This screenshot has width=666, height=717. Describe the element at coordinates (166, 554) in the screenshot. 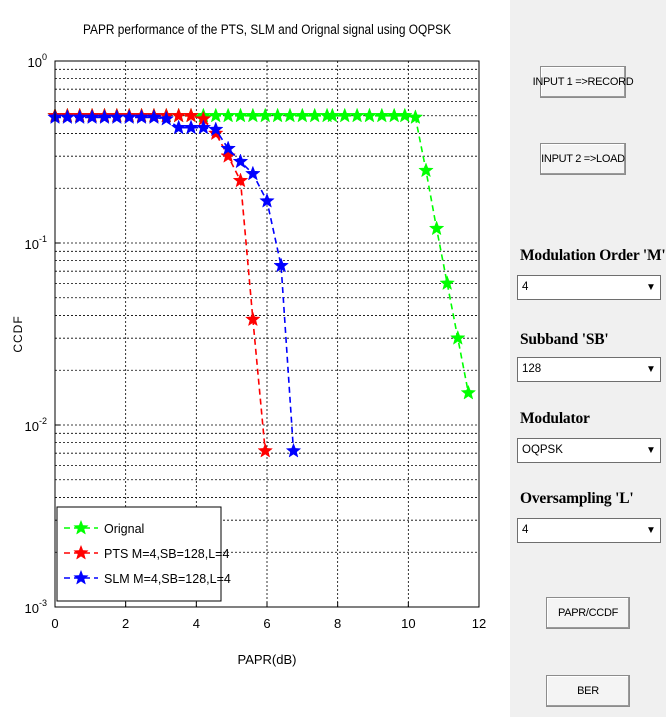

I see `legend-entry: PTS M=4,SB=128,L=4` at that location.